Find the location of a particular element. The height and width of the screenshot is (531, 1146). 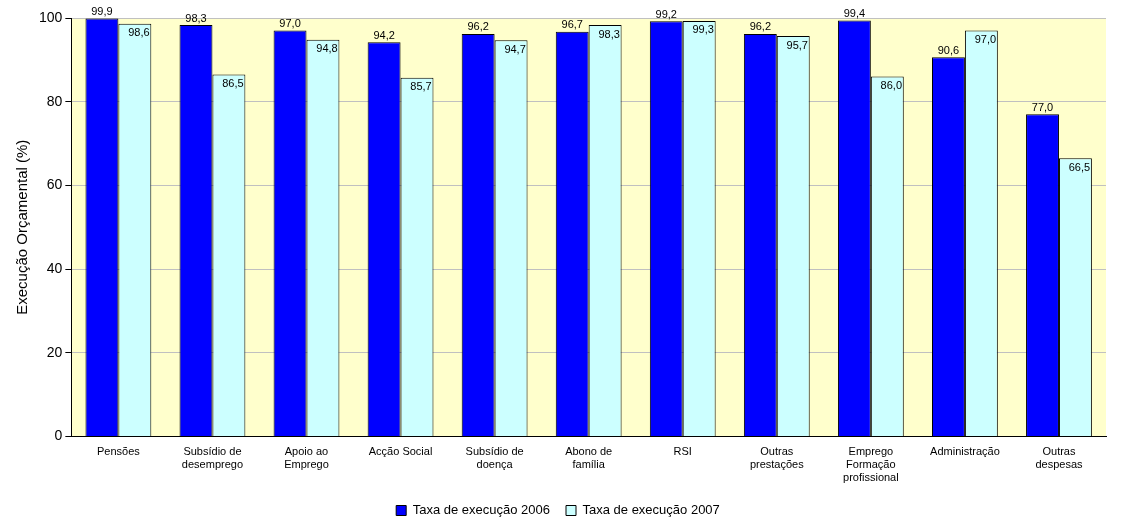

x-tick-label: Outras prestações is located at coordinates (777, 458).